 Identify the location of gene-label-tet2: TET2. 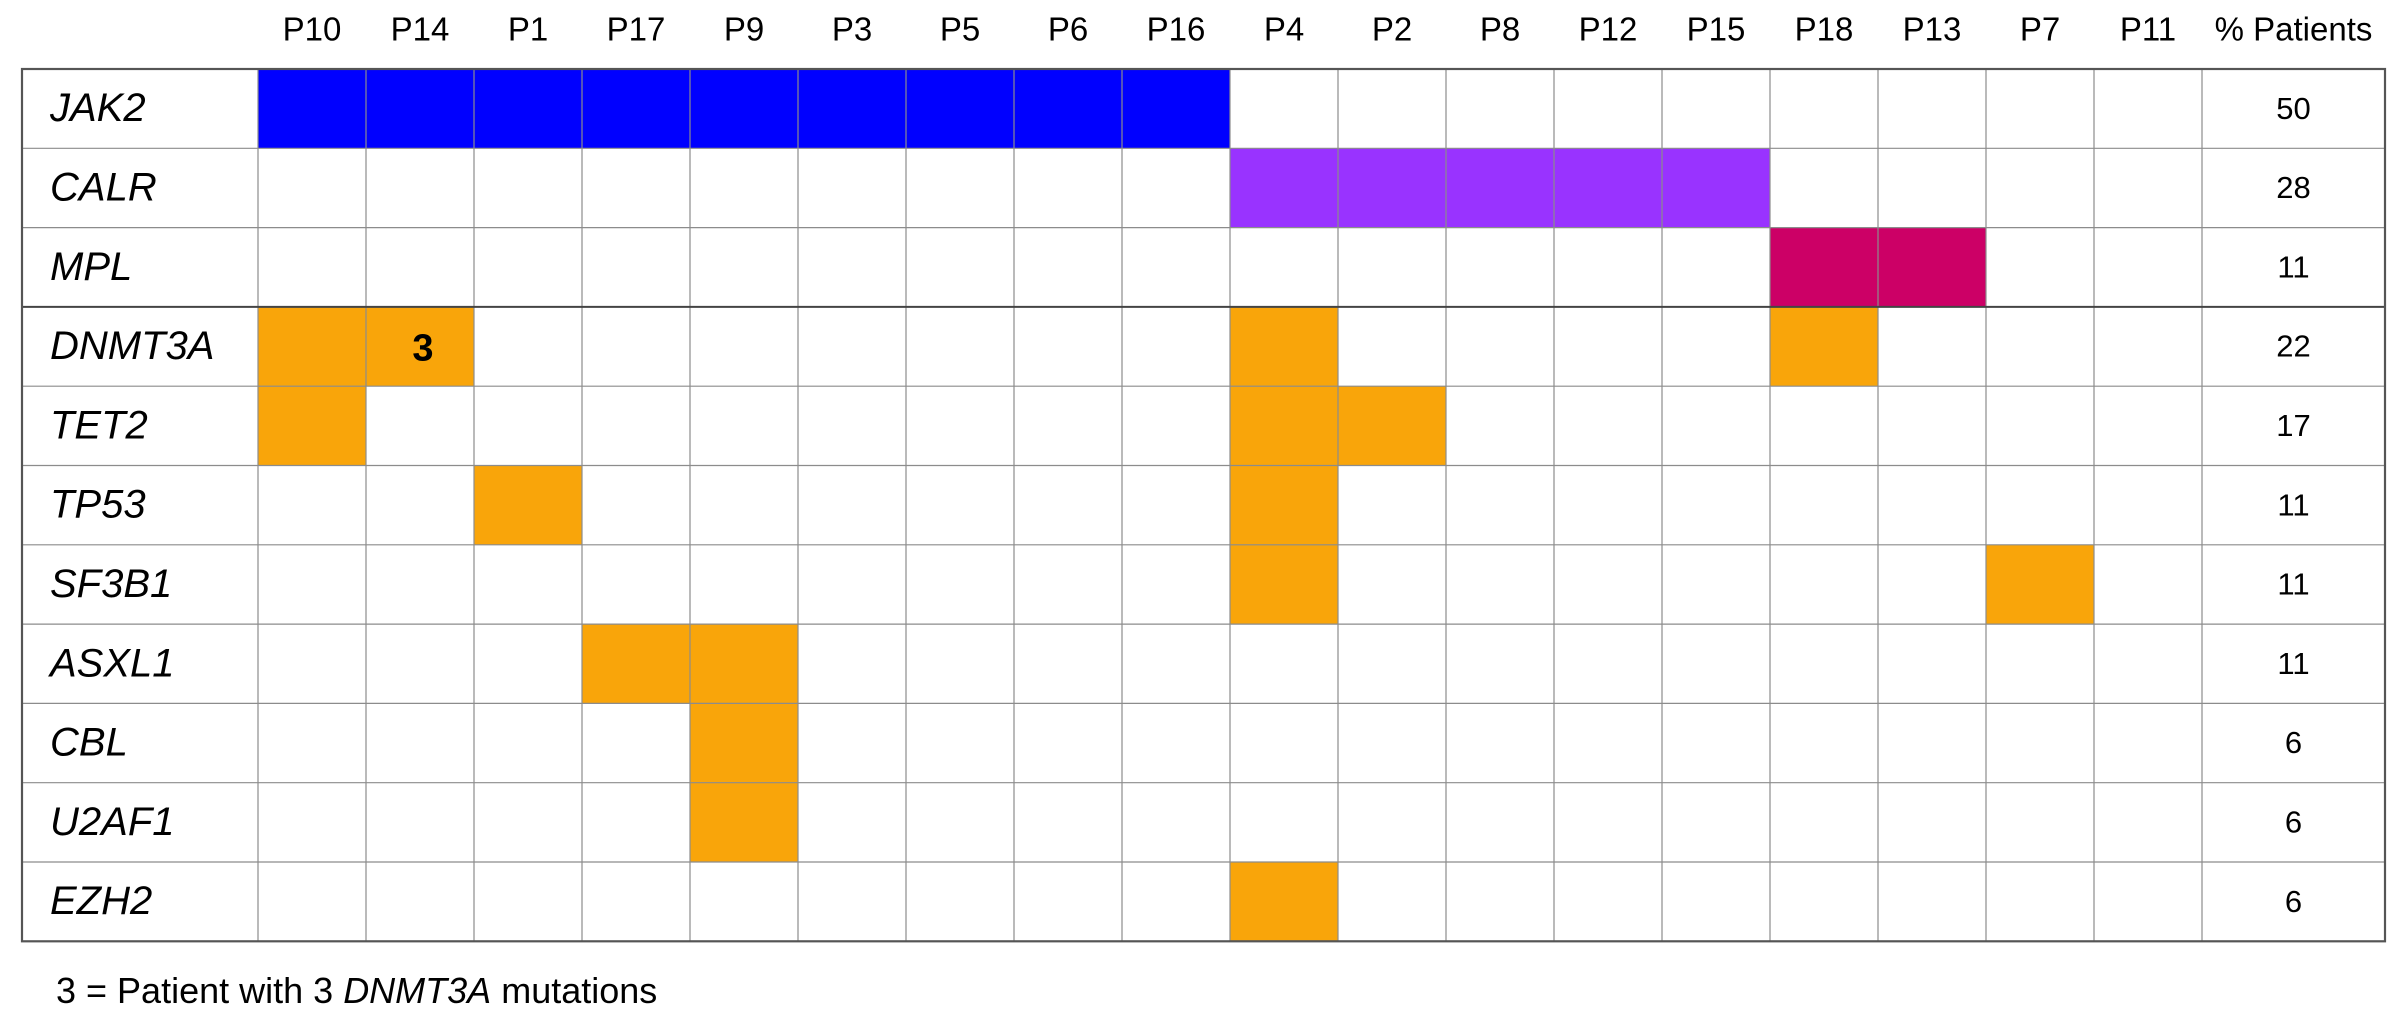
(99, 425).